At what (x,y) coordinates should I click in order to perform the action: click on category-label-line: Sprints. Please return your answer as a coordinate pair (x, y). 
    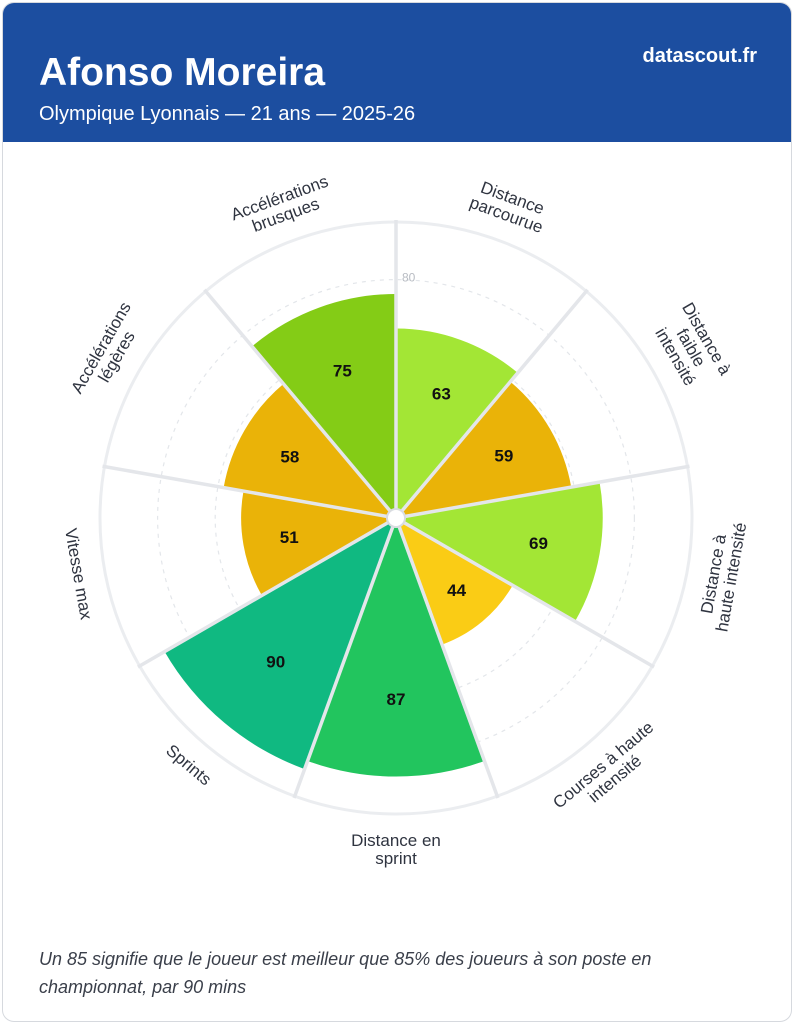
    Looking at the image, I should click on (188, 765).